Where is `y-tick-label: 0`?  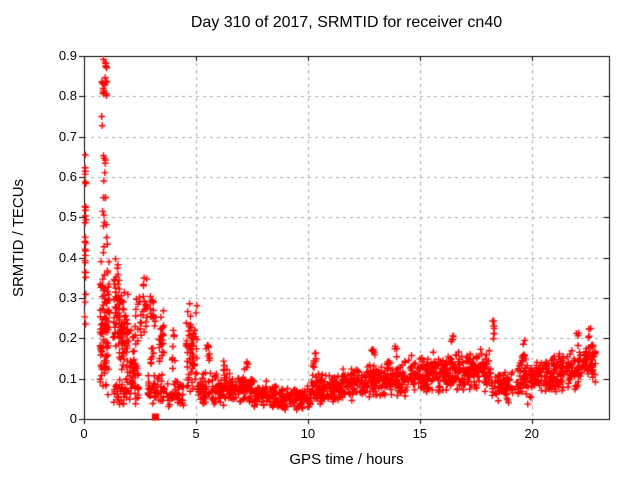 y-tick-label: 0 is located at coordinates (73, 418).